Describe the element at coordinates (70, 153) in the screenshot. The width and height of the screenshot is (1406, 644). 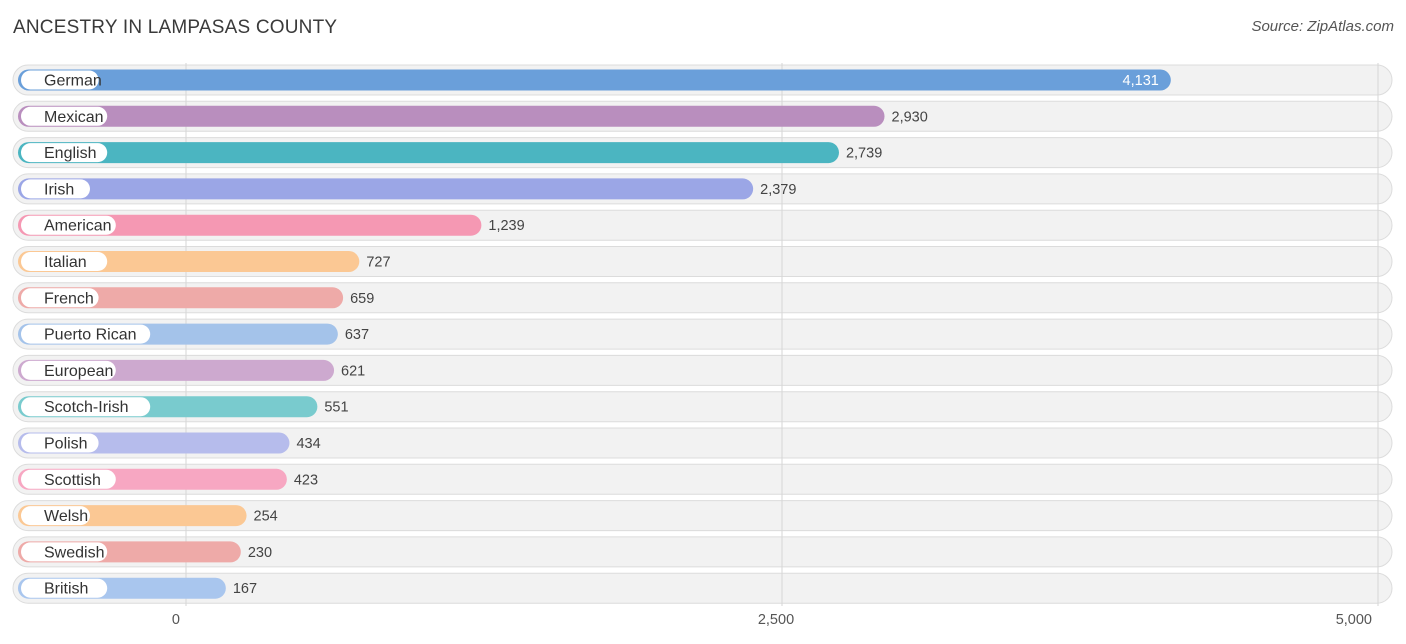
I see `bar-label: English` at that location.